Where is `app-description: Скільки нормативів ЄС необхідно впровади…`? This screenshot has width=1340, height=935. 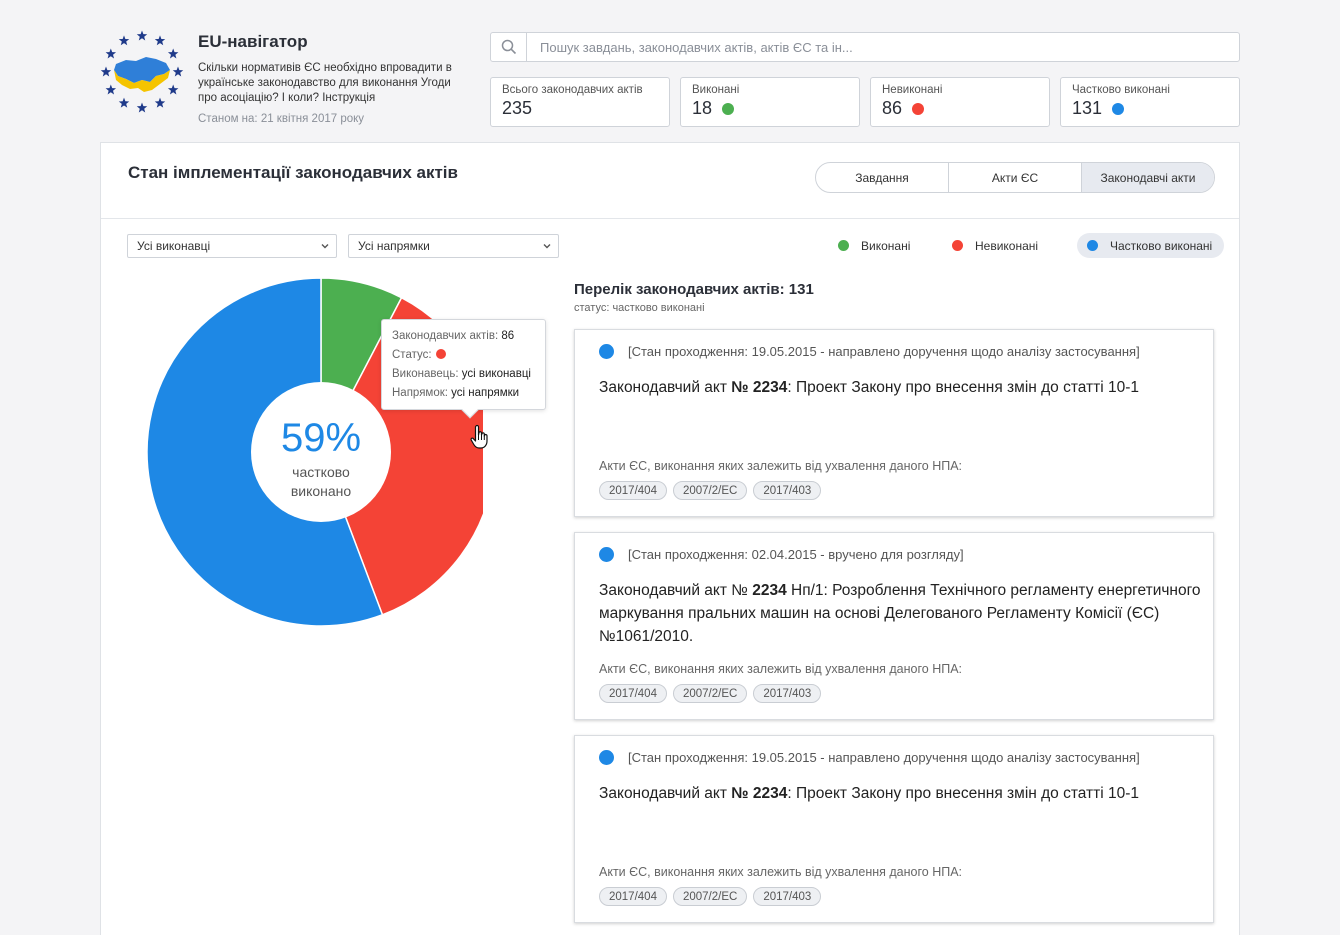 app-description: Скільки нормативів ЄС необхідно впровади… is located at coordinates (325, 83).